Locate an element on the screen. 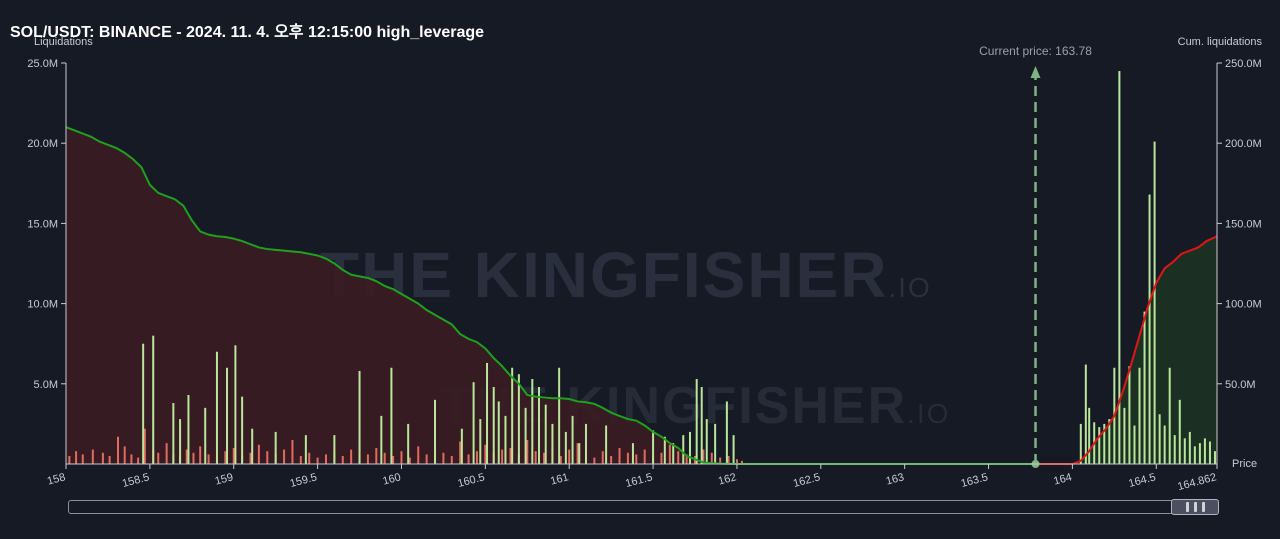 The width and height of the screenshot is (1280, 539). current-price-label: Current price: 163.78 is located at coordinates (1035, 51).